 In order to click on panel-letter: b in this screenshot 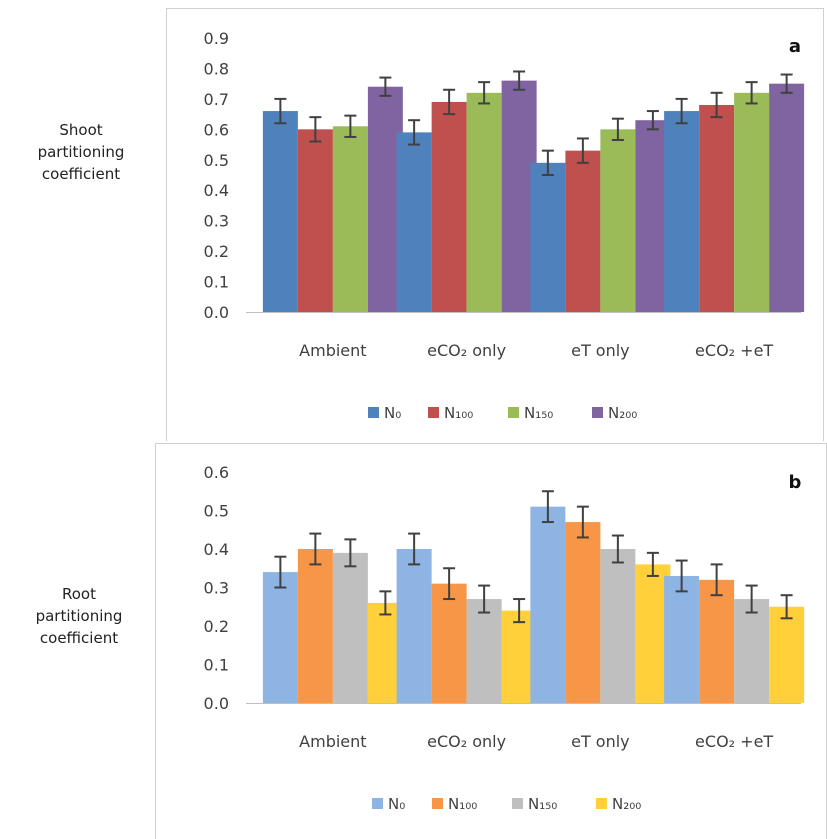, I will do `click(795, 482)`.